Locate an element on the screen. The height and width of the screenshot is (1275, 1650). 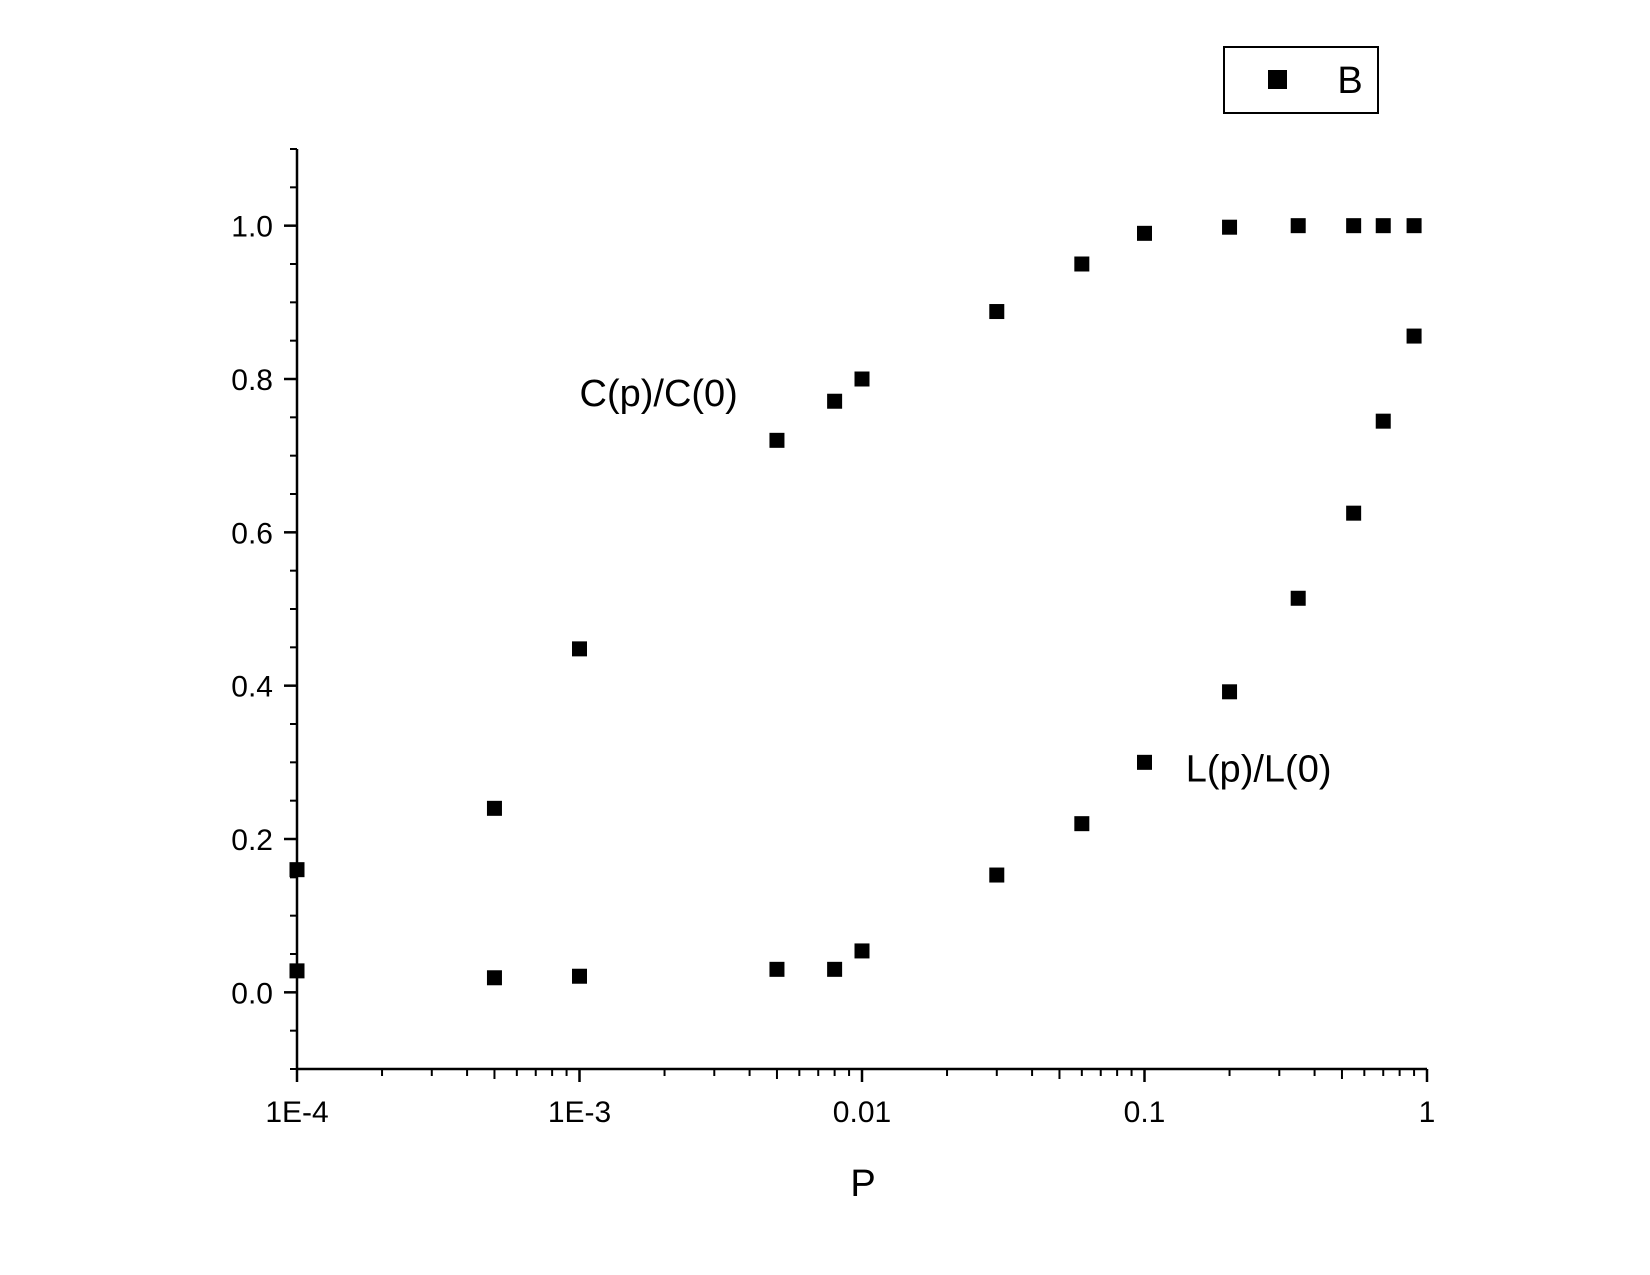
annotation-label: C(p)/C(0) is located at coordinates (659, 394).